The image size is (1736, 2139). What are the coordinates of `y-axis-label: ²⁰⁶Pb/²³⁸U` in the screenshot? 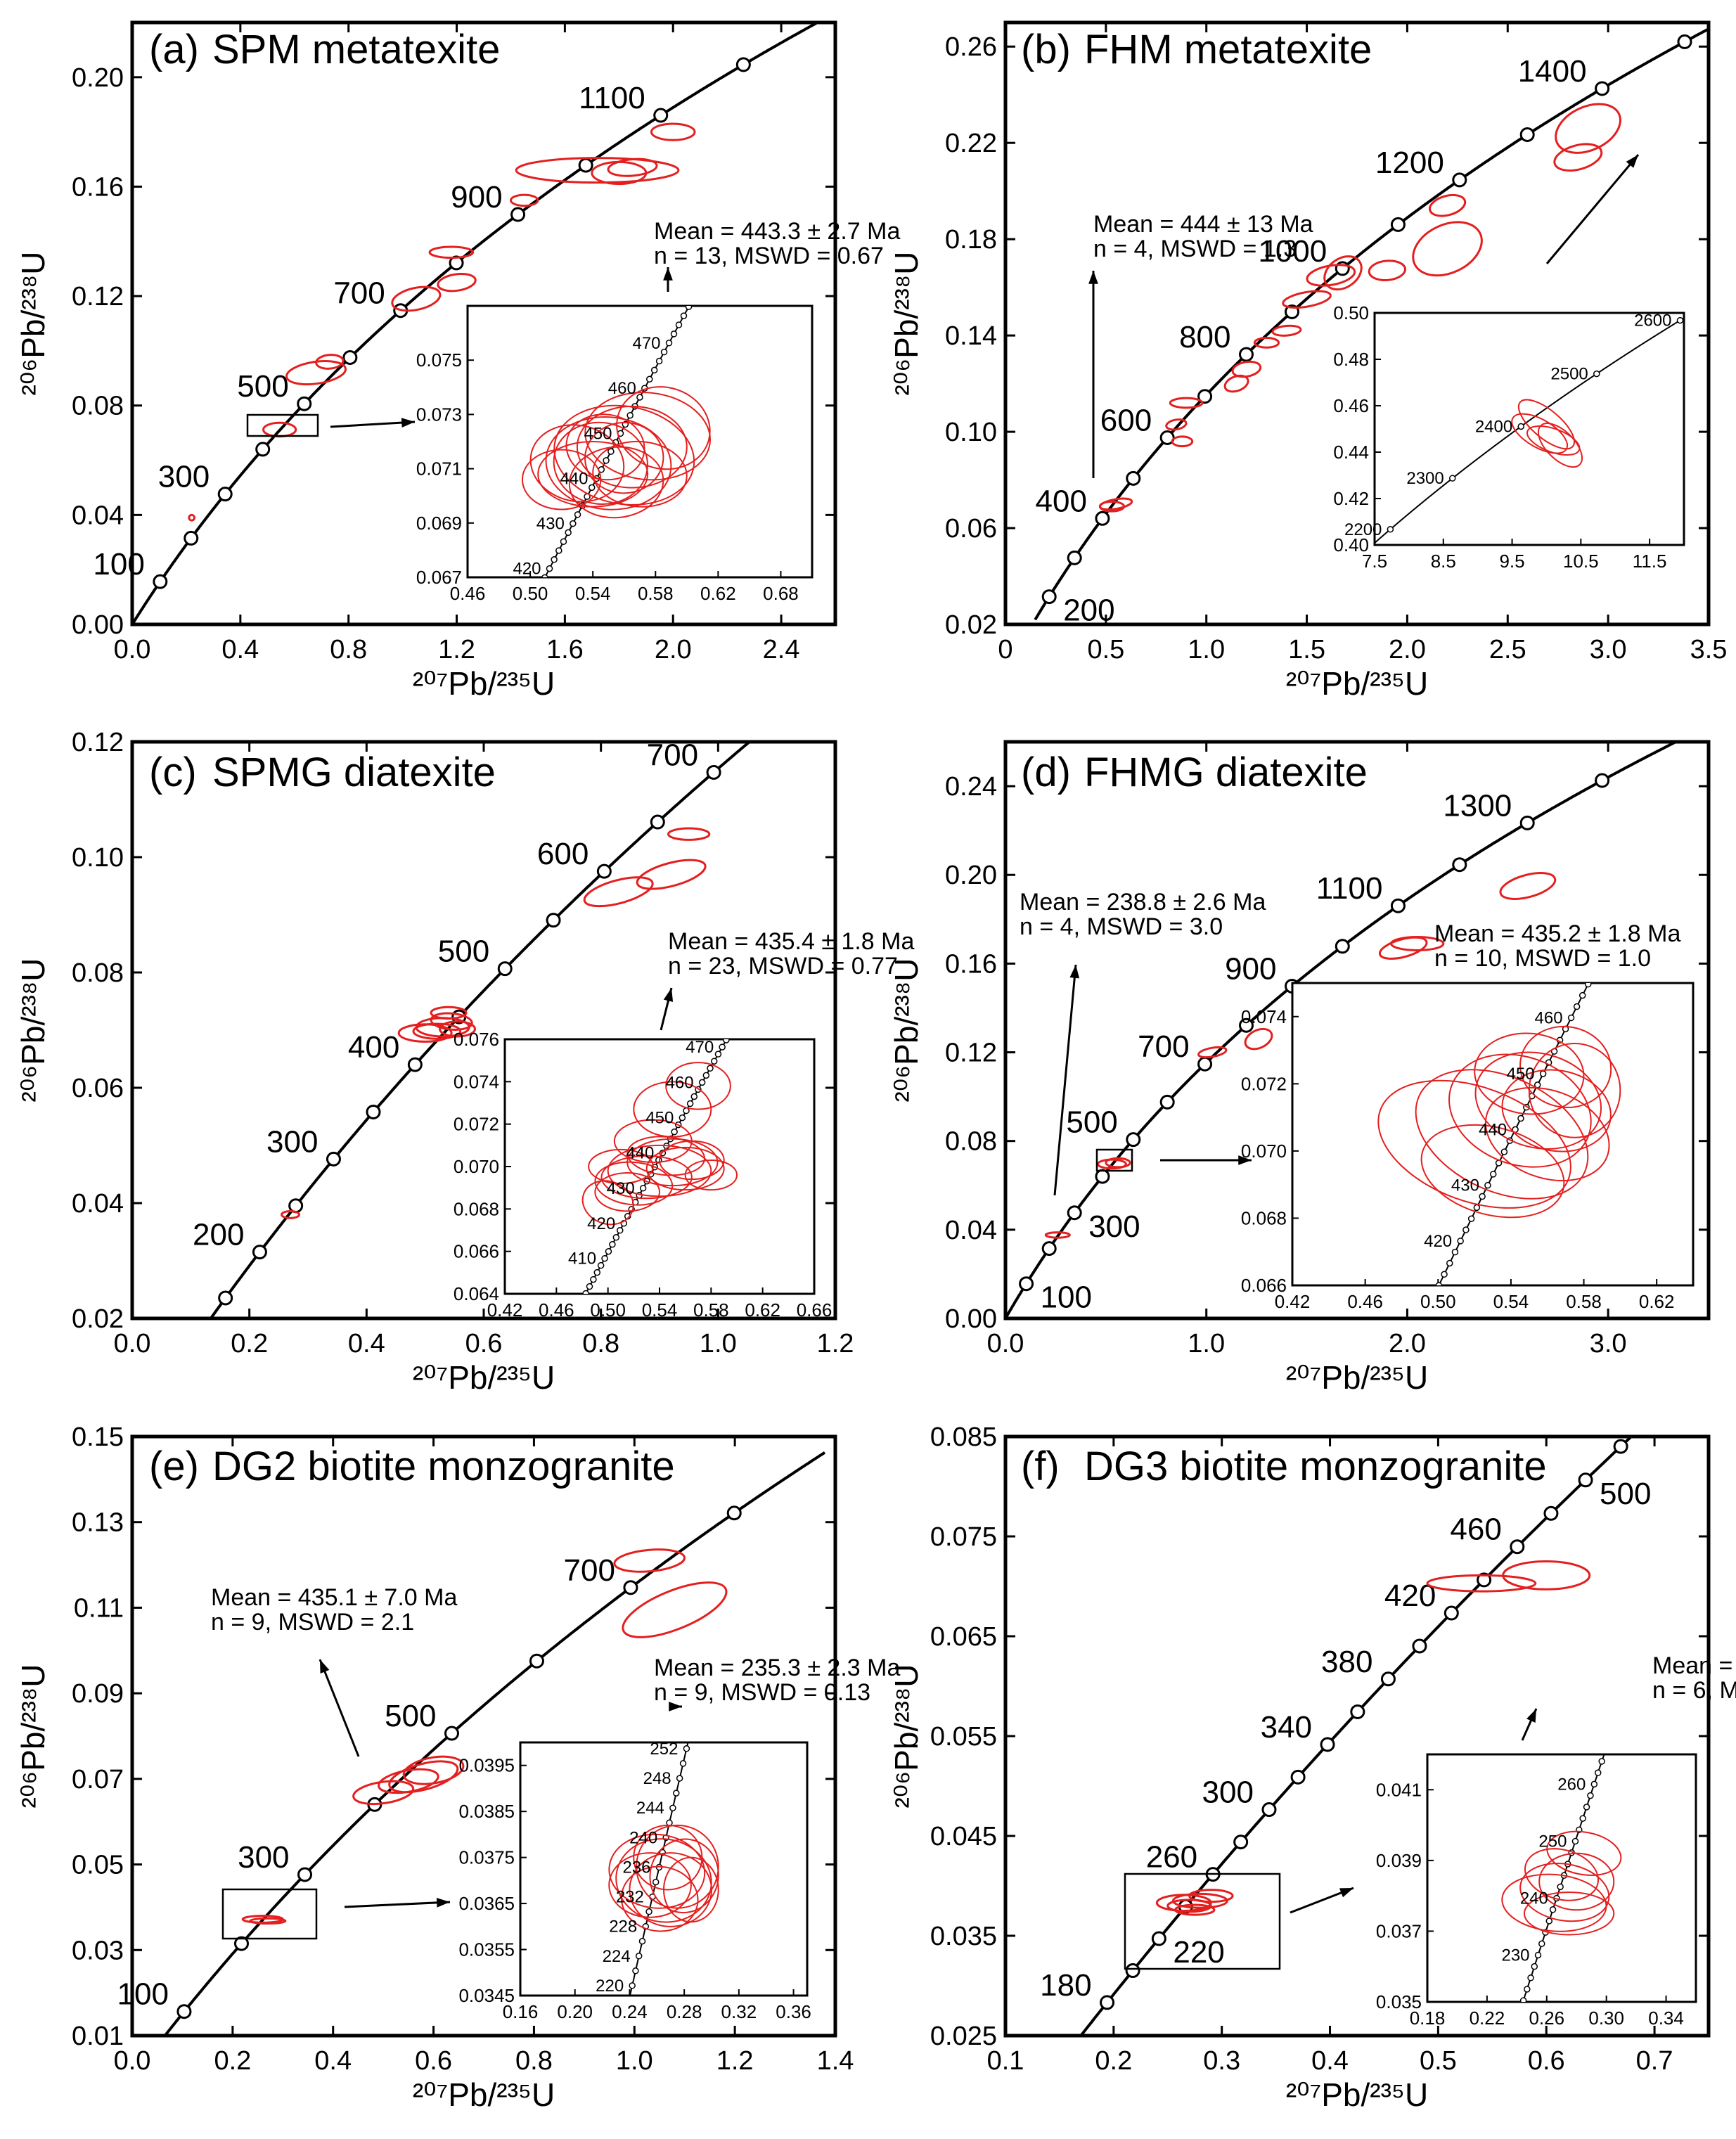 It's located at (33, 323).